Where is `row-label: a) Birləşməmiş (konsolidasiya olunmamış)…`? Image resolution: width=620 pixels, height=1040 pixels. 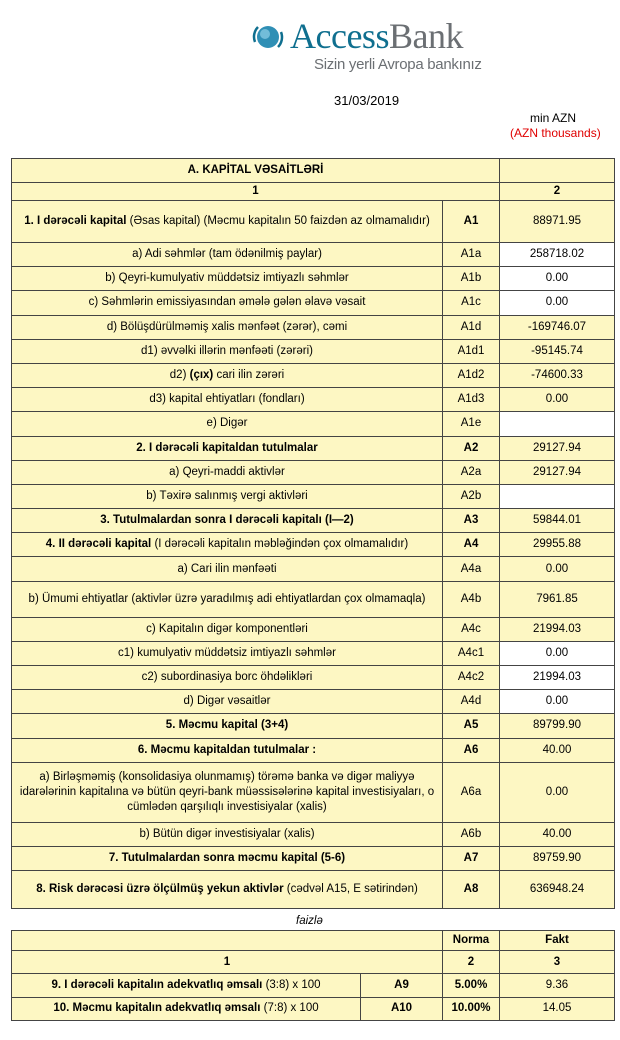 row-label: a) Birləşməmiş (konsolidasiya olunmamış)… is located at coordinates (227, 792).